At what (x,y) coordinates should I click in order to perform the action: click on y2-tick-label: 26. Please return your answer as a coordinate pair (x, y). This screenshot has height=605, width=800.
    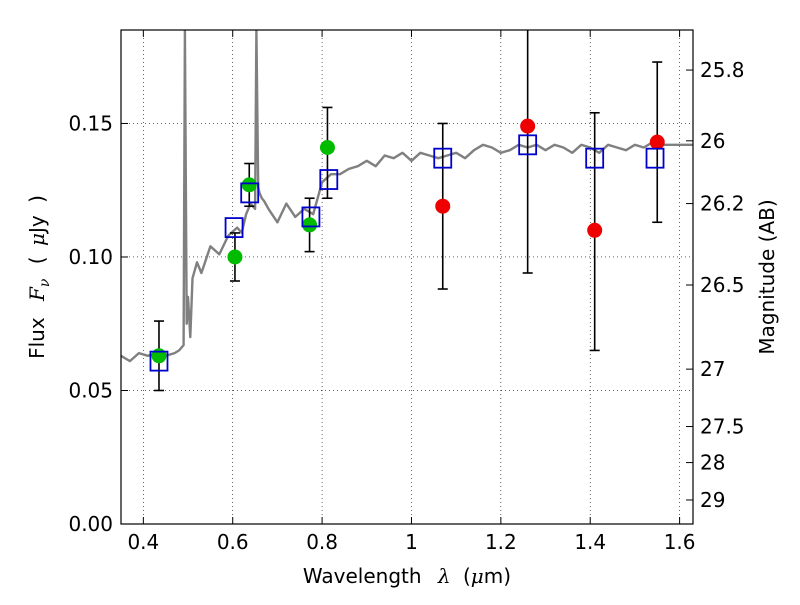
    Looking at the image, I should click on (712, 141).